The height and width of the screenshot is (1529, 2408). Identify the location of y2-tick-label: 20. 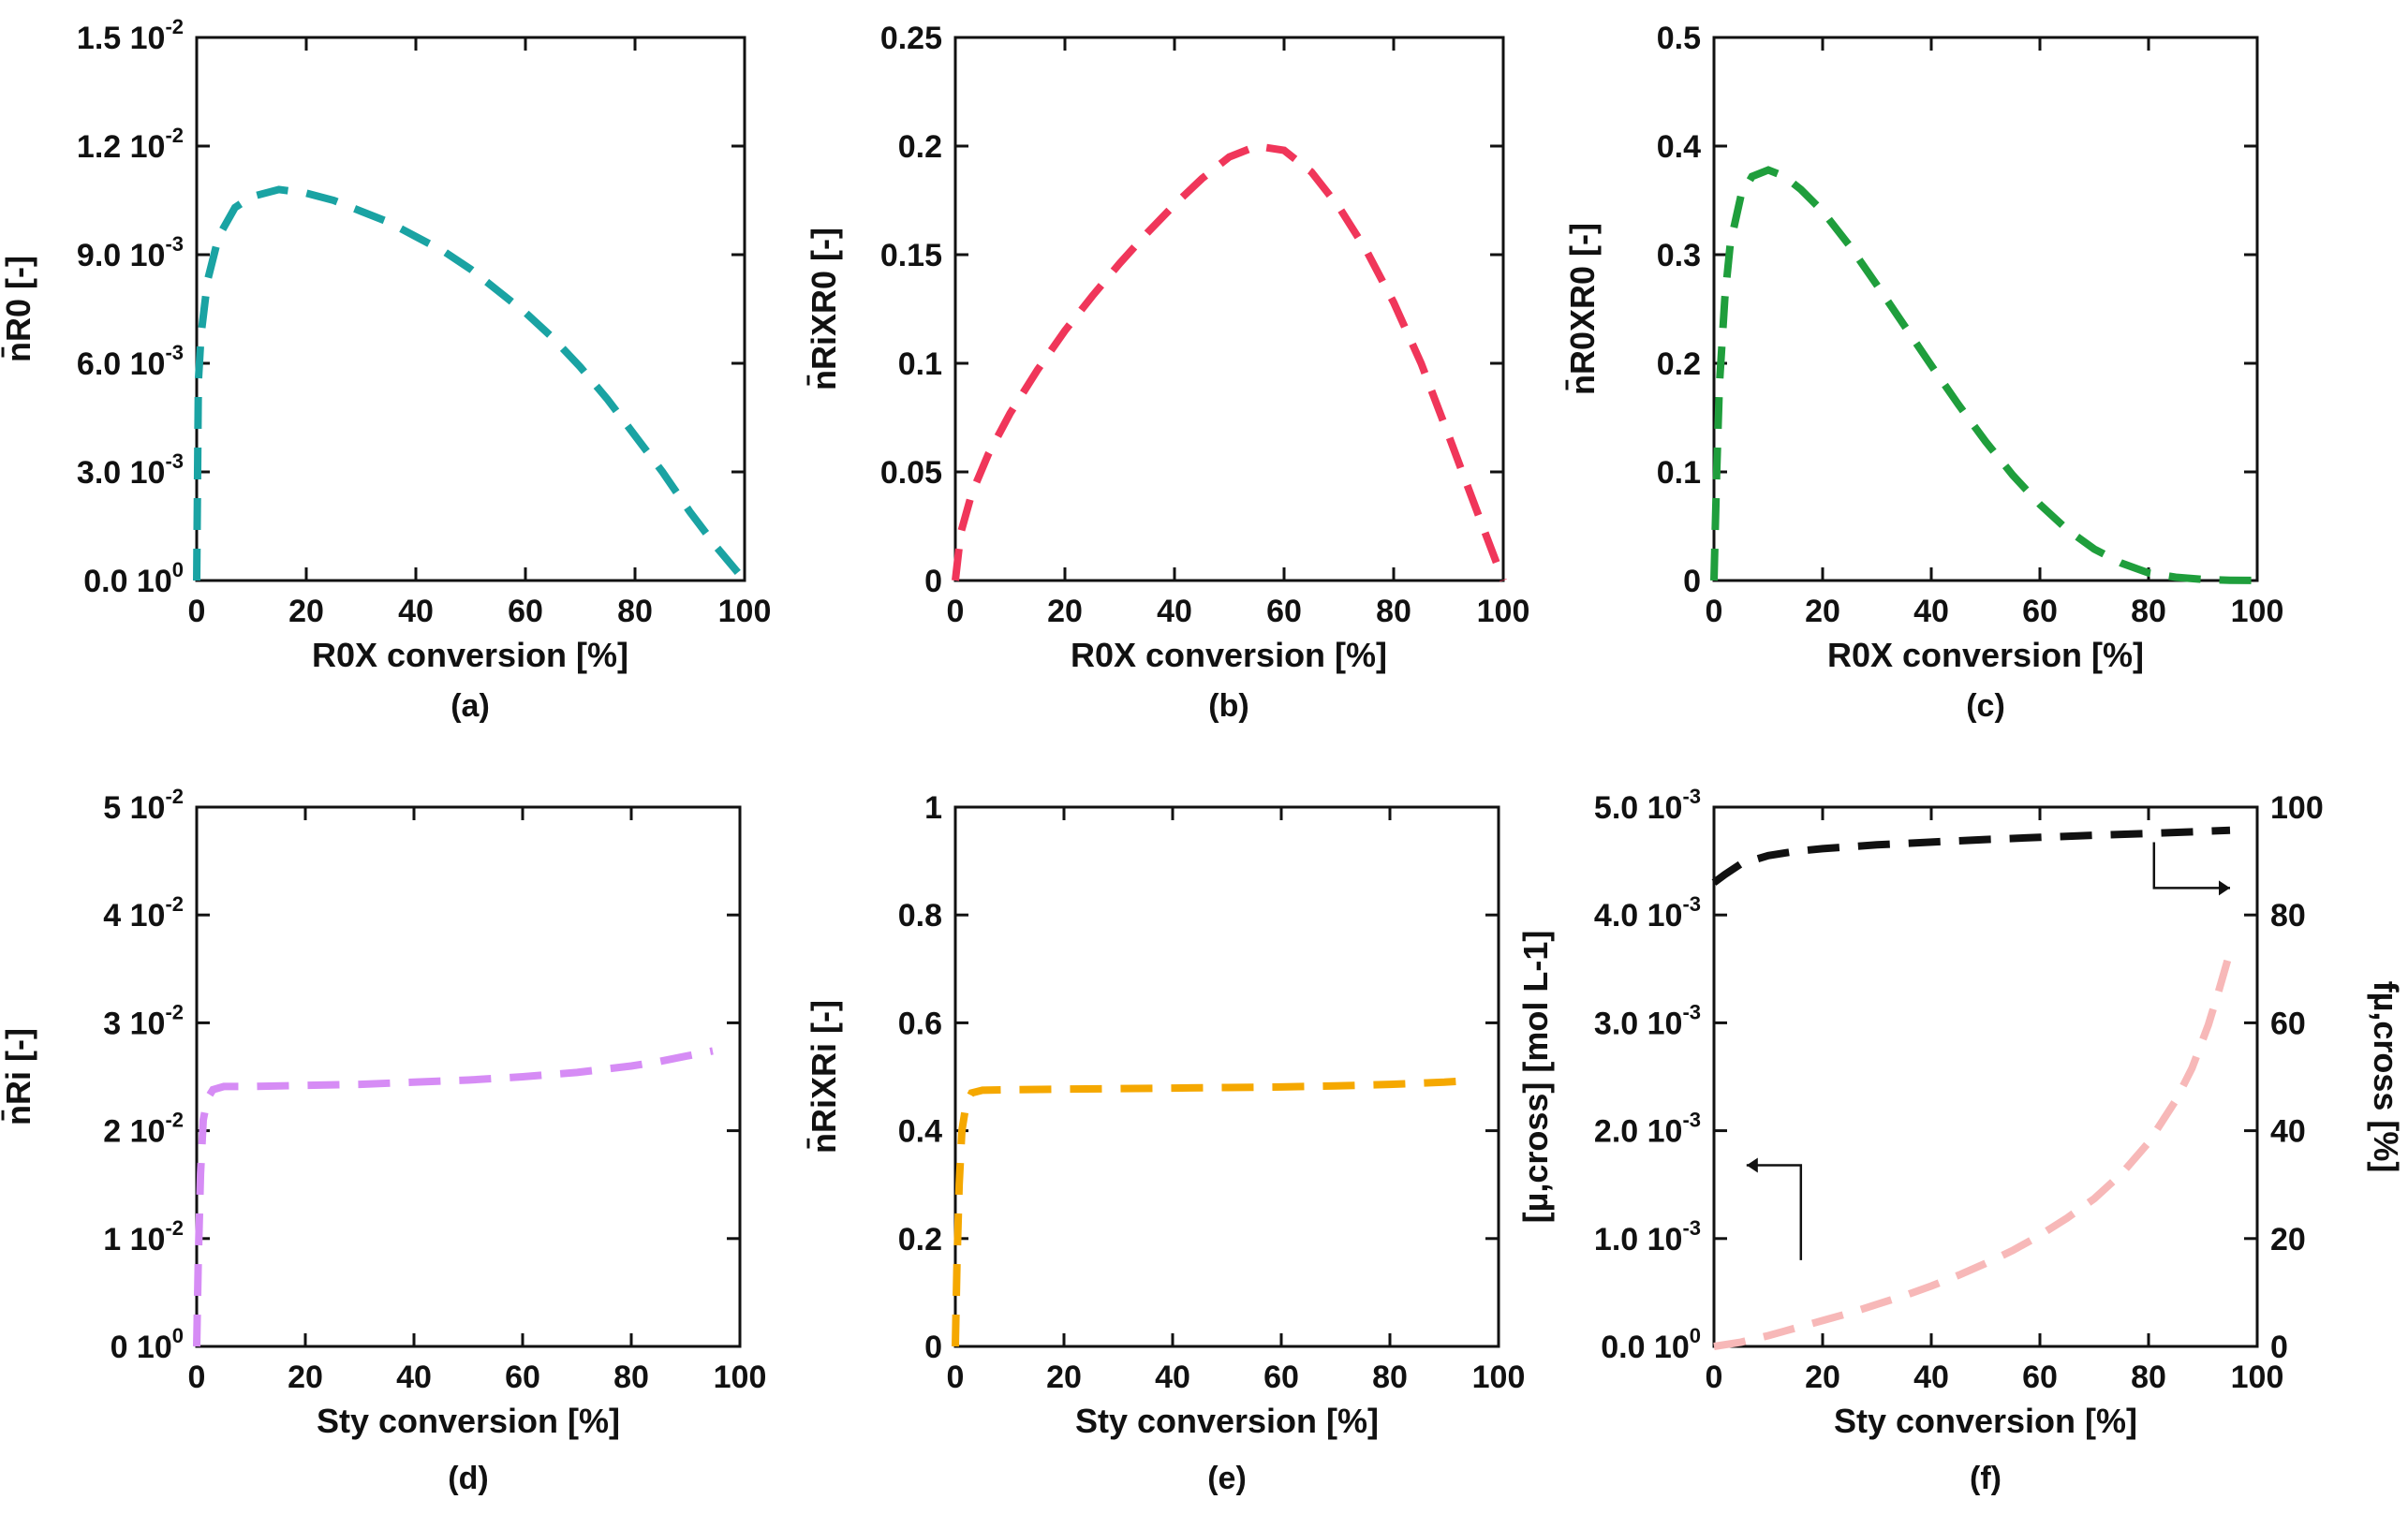
(2288, 1240).